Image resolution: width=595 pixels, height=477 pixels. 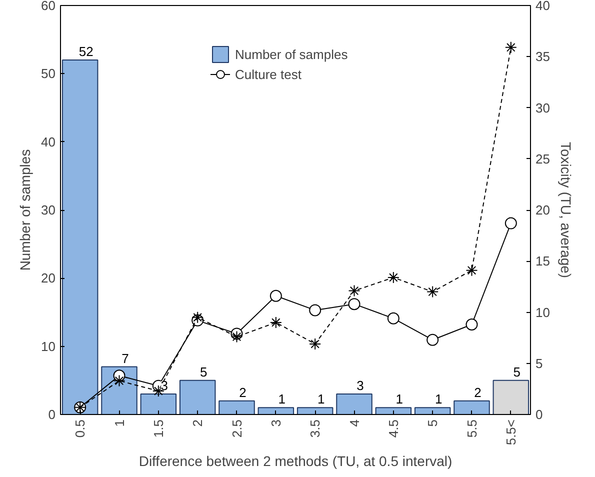 I want to click on y-tick-label: 40, so click(x=48, y=142).